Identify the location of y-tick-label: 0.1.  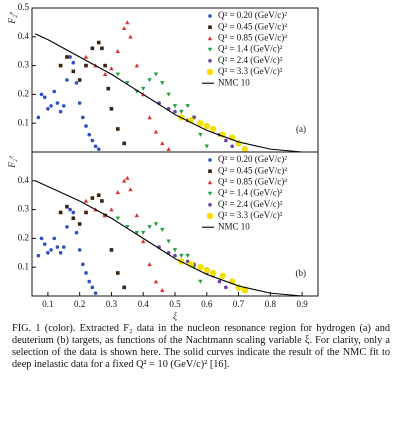
(23, 122).